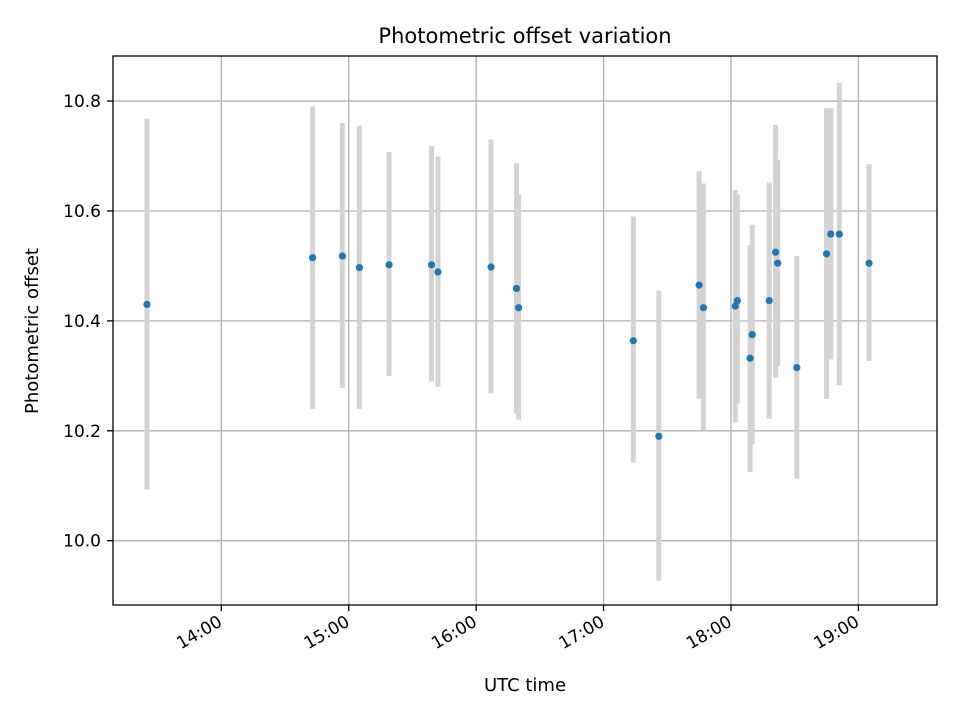 This screenshot has height=720, width=960. What do you see at coordinates (524, 36) in the screenshot?
I see `chart-title: Photometric offset variation` at bounding box center [524, 36].